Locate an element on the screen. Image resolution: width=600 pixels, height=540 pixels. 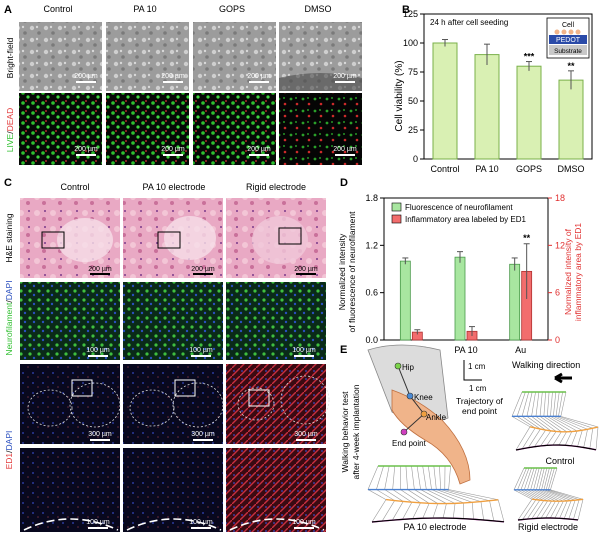
y-tick-label: 125 is located at coordinates (410, 14).